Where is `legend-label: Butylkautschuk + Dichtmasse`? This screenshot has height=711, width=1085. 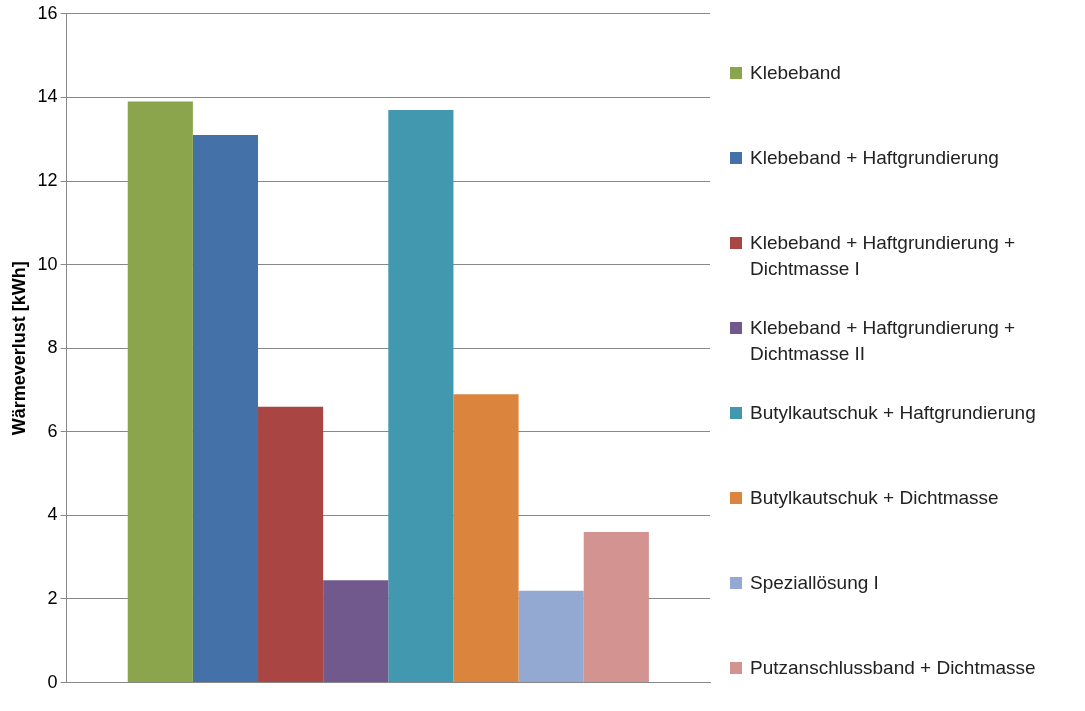
legend-label: Butylkautschuk + Dichtmasse is located at coordinates (874, 498).